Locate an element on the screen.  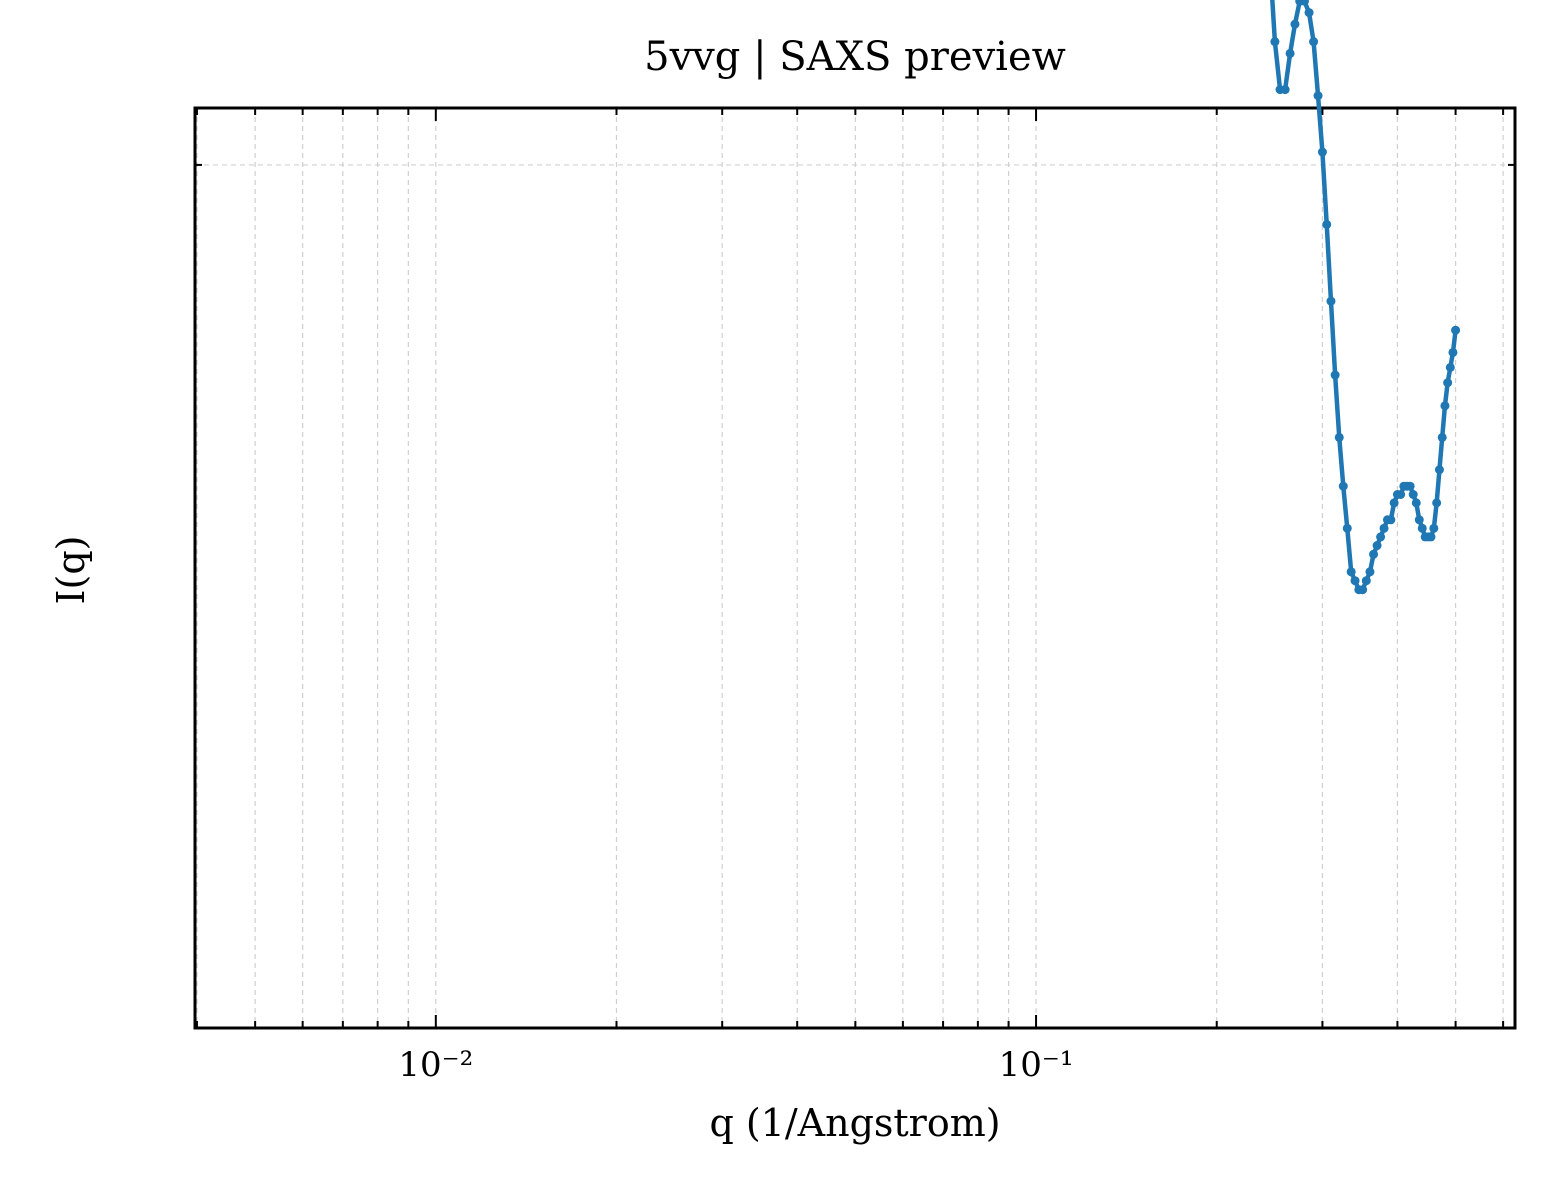
chart-title: 5vvg | SAXS preview is located at coordinates (855, 57).